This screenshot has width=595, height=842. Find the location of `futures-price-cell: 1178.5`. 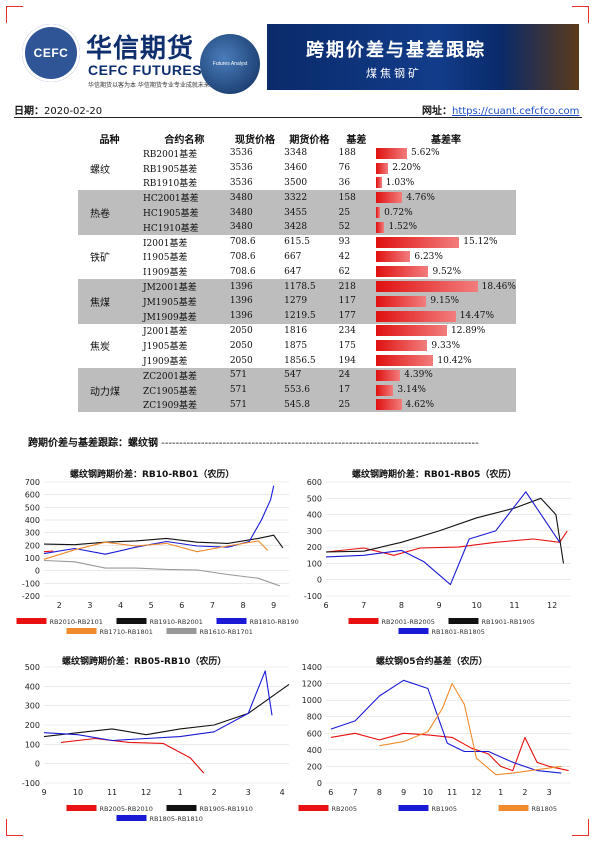

futures-price-cell: 1178.5 is located at coordinates (309, 286).